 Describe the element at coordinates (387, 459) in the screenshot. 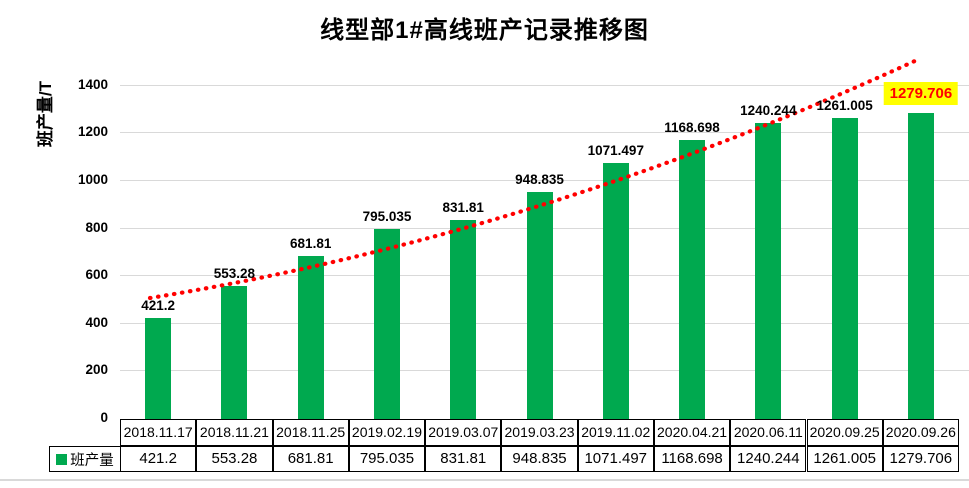

I see `table-value-cell: 795.035` at that location.